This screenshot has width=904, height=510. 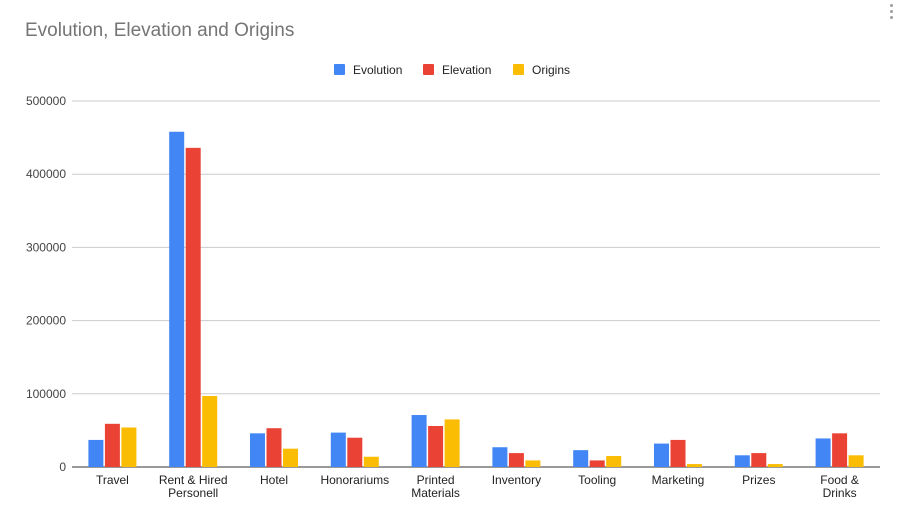 I want to click on x-tick-label: Printed Materials, so click(x=435, y=486).